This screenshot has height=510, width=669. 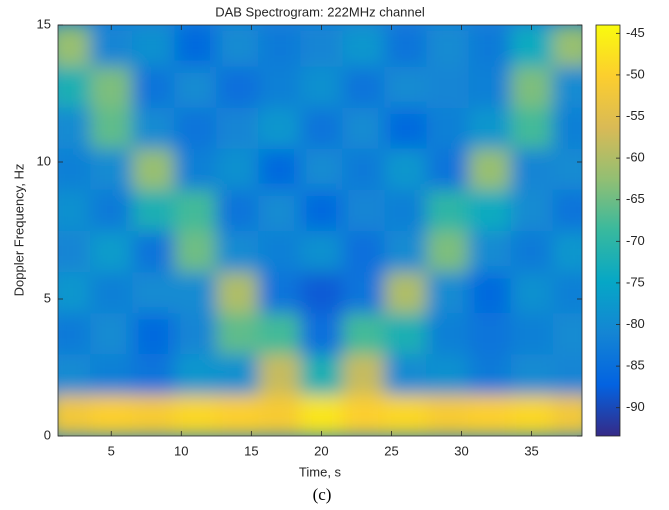 I want to click on y-tick-label: 5, so click(x=47, y=297).